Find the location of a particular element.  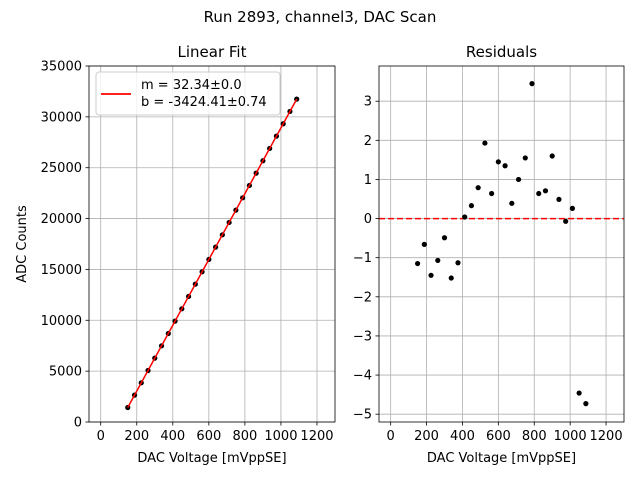

chart-0-legend-slope: m = 32.34±0.0 is located at coordinates (191, 85).